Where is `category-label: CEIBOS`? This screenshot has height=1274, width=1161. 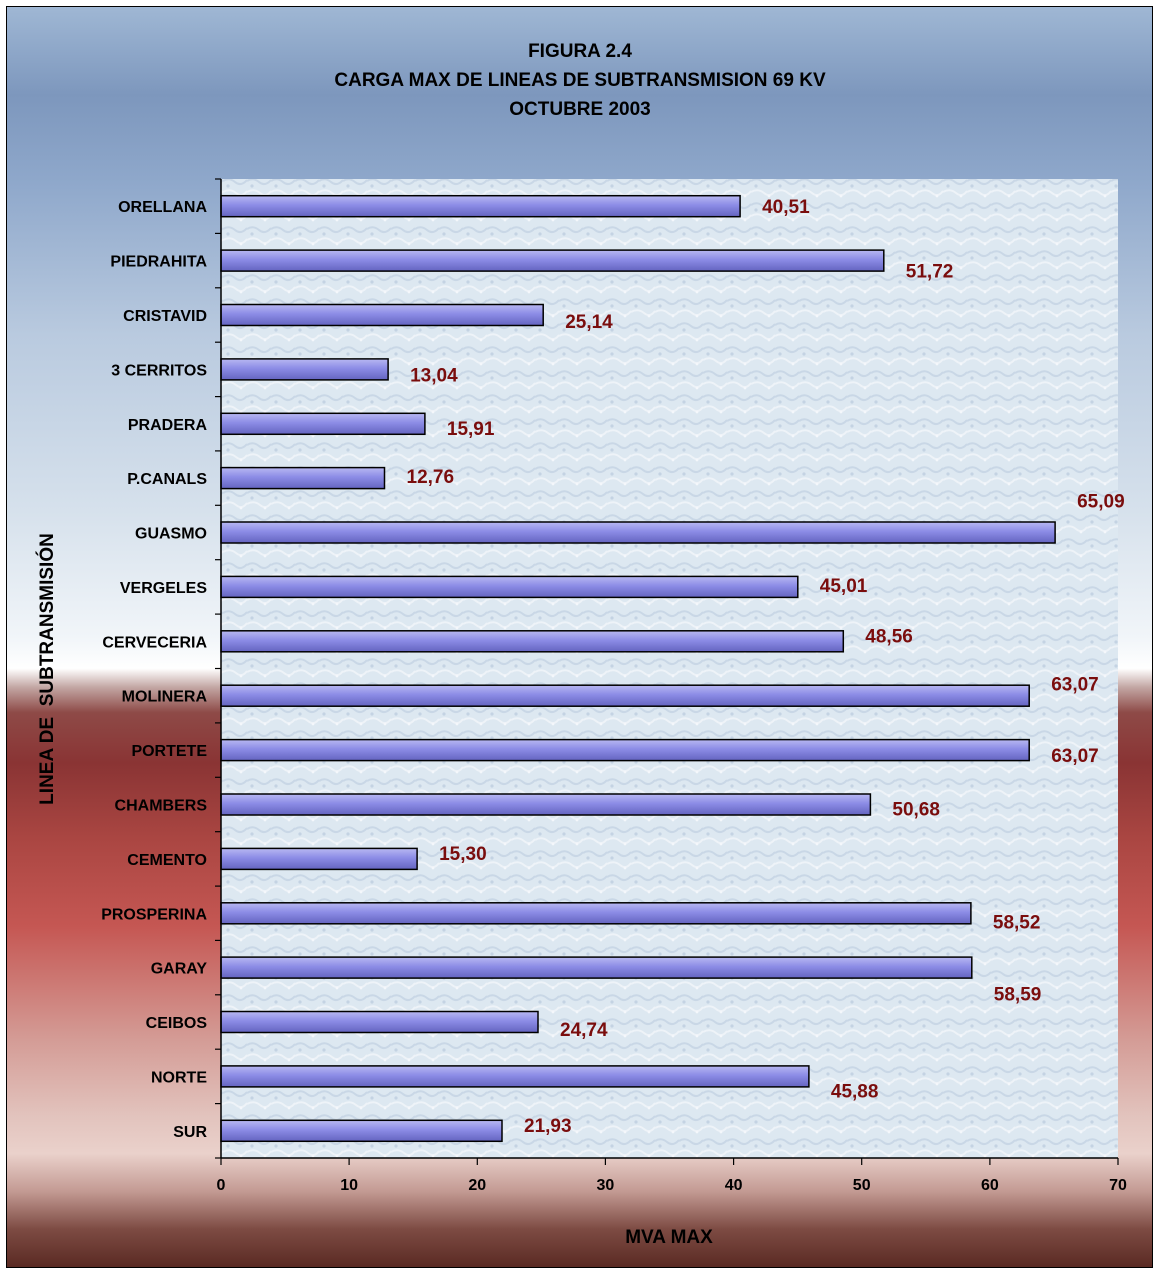 category-label: CEIBOS is located at coordinates (177, 1023).